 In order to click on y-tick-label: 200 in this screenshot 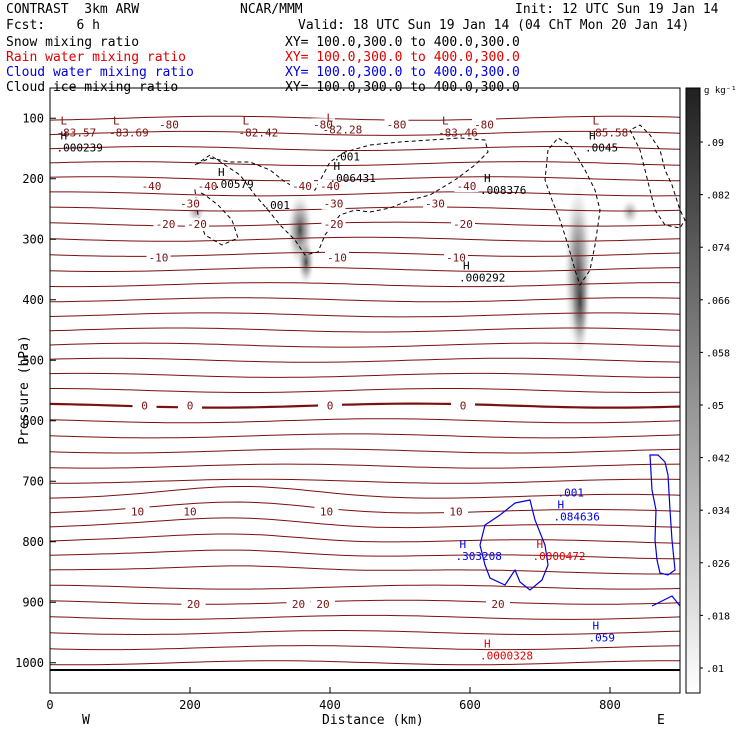, I will do `click(33, 179)`.